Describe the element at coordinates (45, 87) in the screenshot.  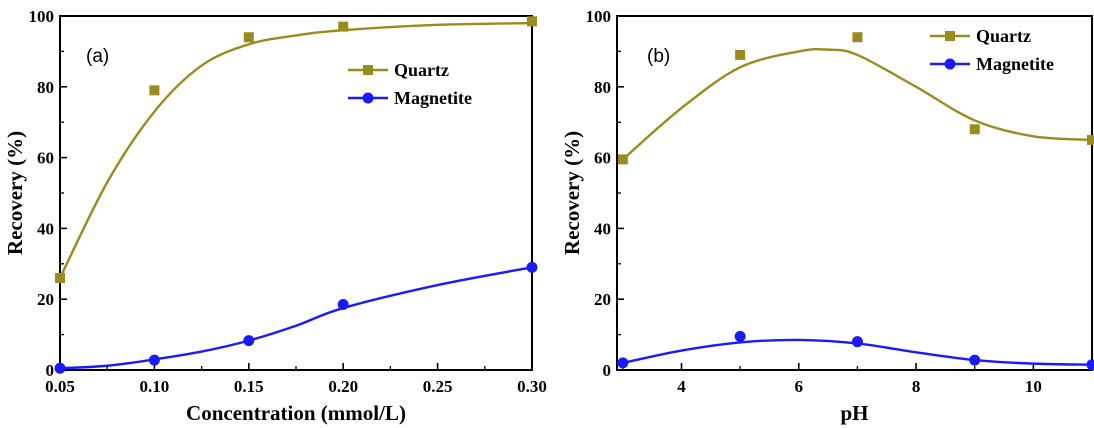
I see `panel-a-y-tick-label: 80` at that location.